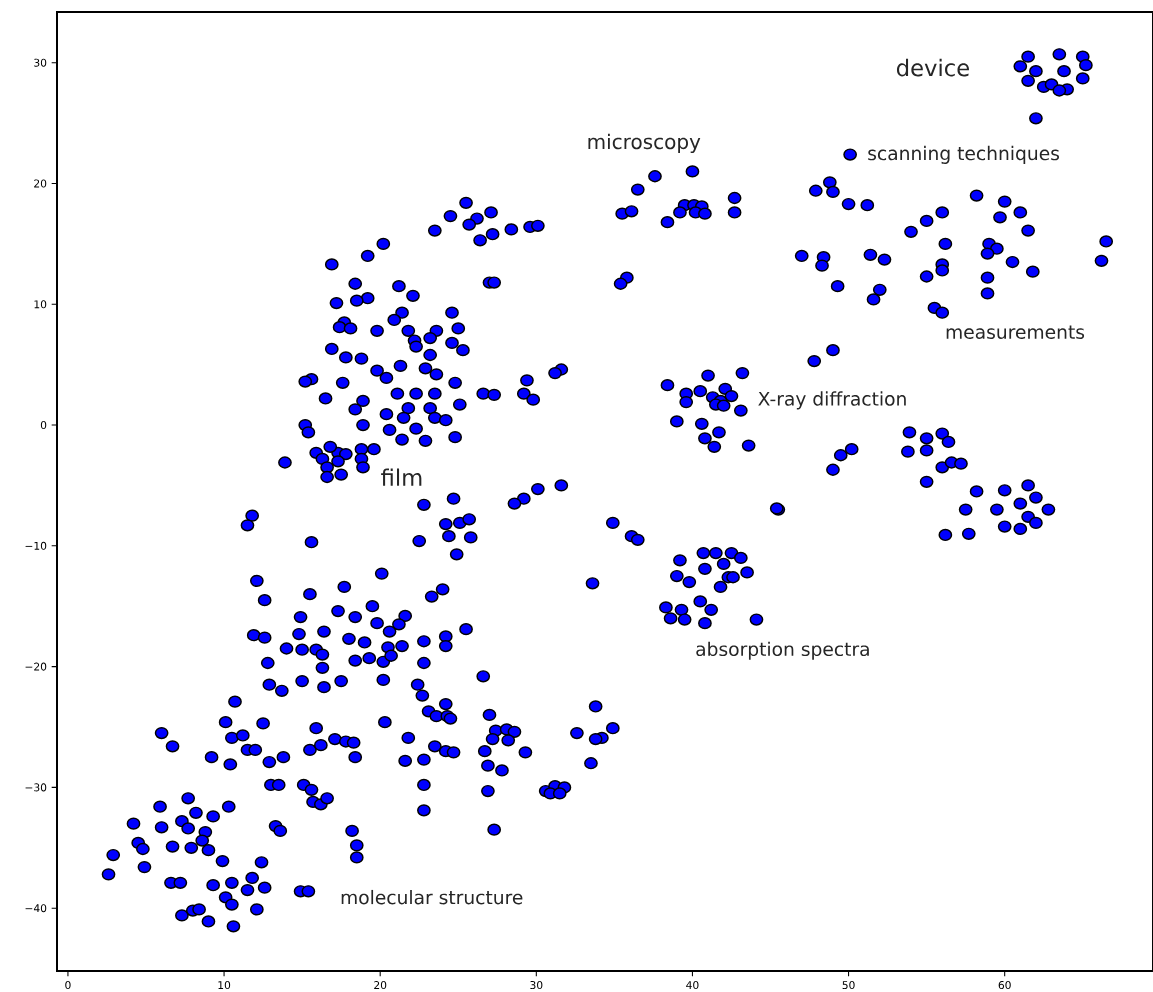  What do you see at coordinates (224, 985) in the screenshot?
I see `x-tick-label: 10` at bounding box center [224, 985].